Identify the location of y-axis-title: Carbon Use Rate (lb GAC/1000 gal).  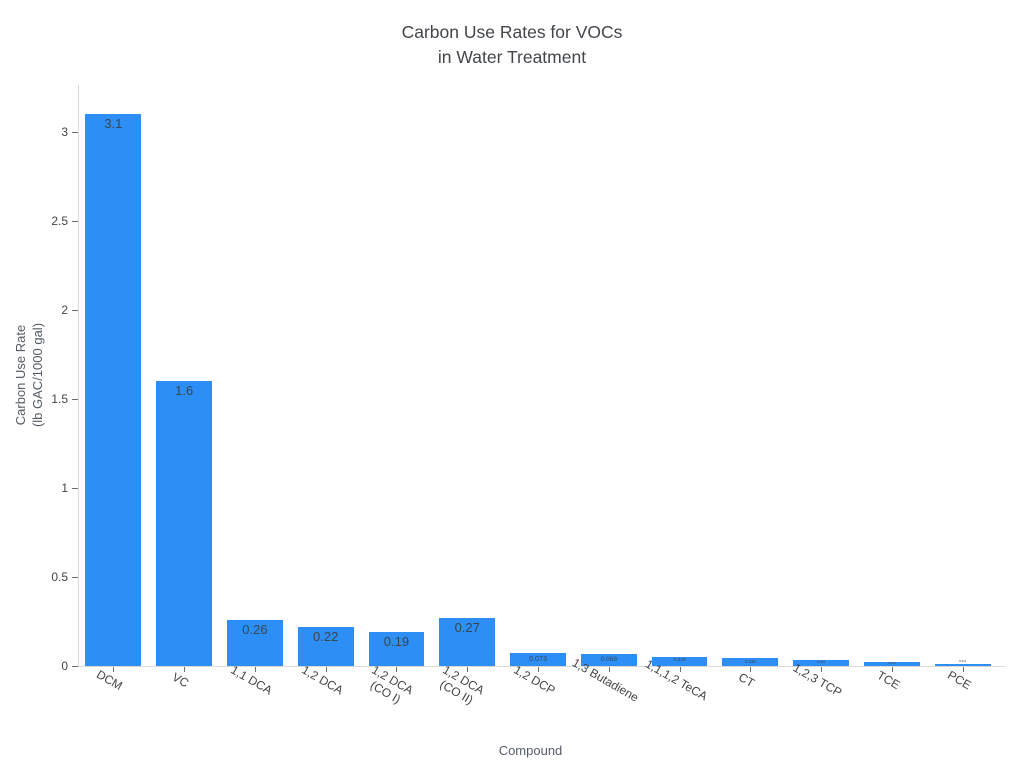
(30, 375).